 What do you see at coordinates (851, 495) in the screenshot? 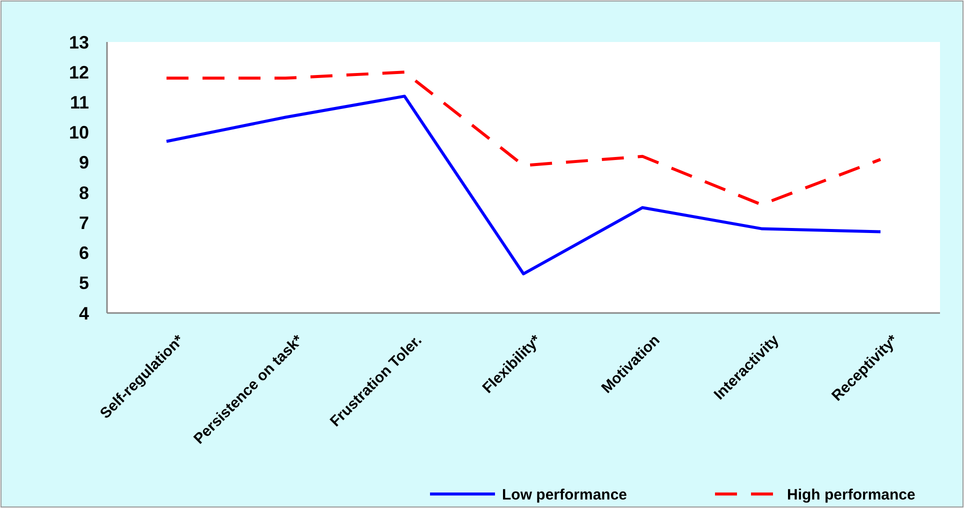
I see `legend-label: High performance` at bounding box center [851, 495].